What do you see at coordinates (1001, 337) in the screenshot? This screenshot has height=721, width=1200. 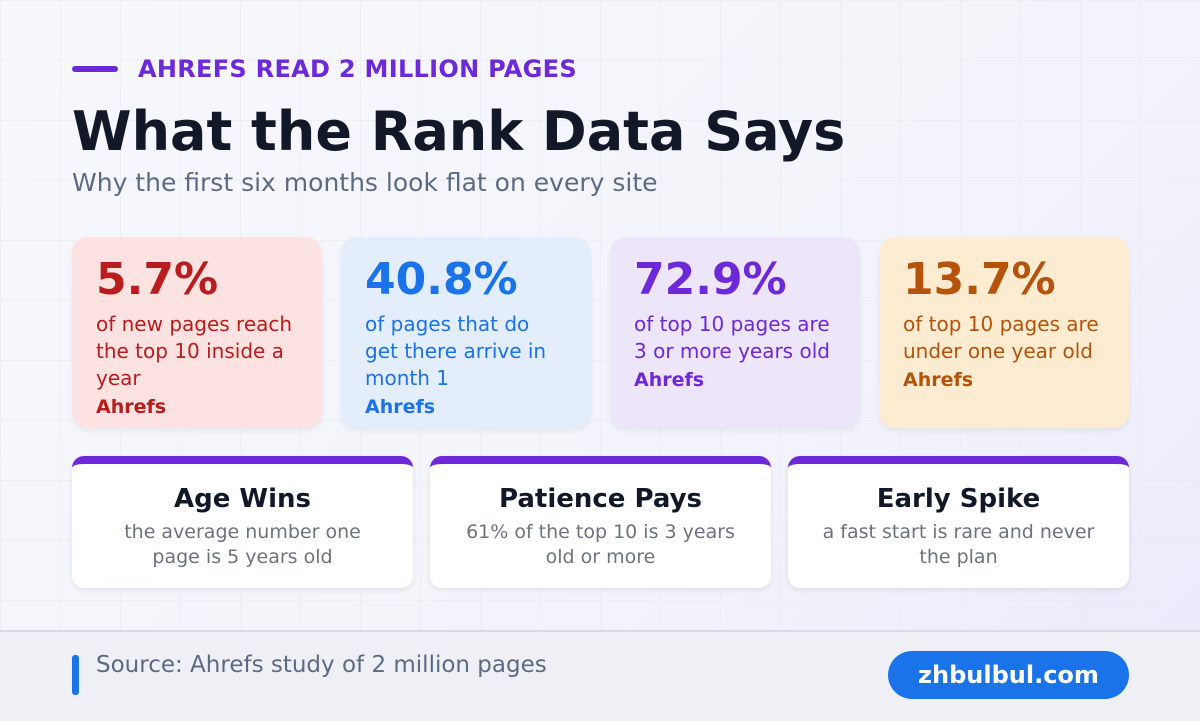 I see `stat-text: of top 10 pages are under one year old` at bounding box center [1001, 337].